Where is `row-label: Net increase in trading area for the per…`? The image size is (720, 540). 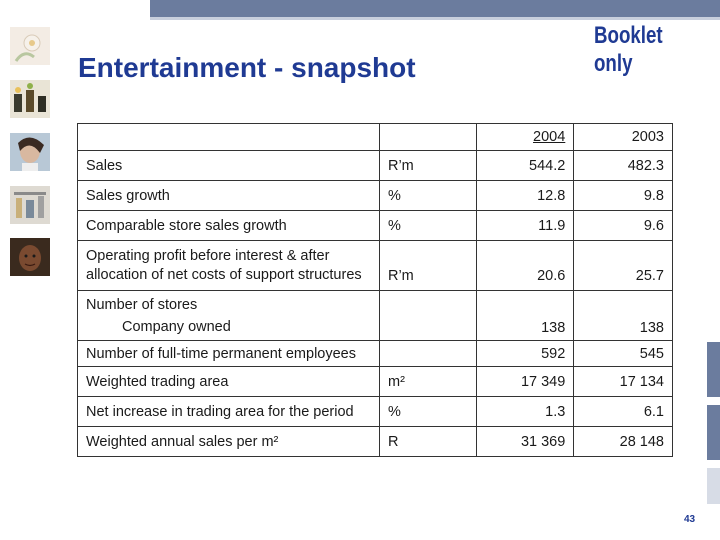
row-label: Net increase in trading area for the per… is located at coordinates (228, 411).